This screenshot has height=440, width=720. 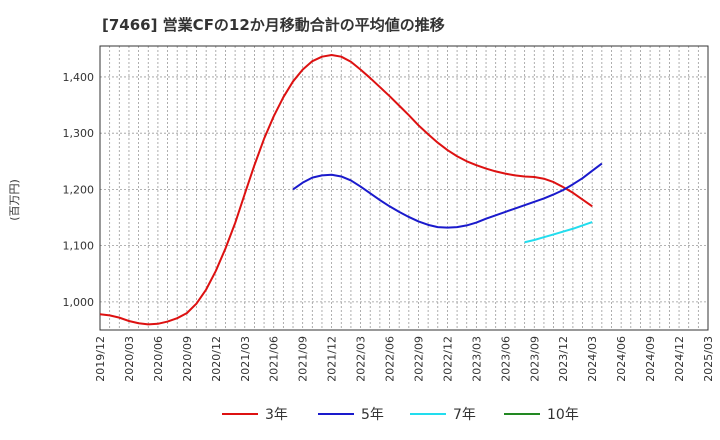 I want to click on chart-title: [7466] 営業CFの12か月移動合計の平均値の推移, so click(x=273, y=25).